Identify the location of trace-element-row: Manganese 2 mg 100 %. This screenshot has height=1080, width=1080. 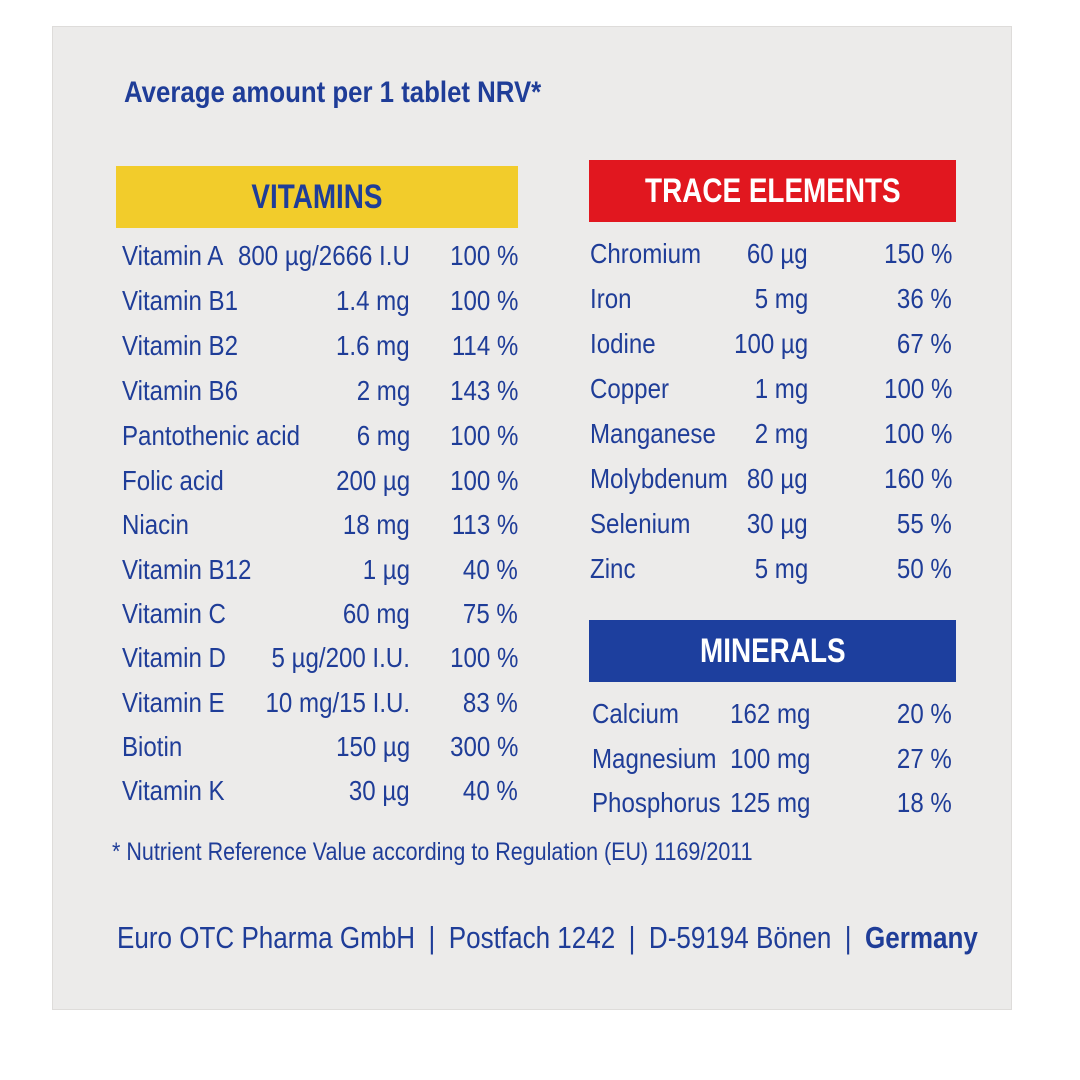
(771, 434).